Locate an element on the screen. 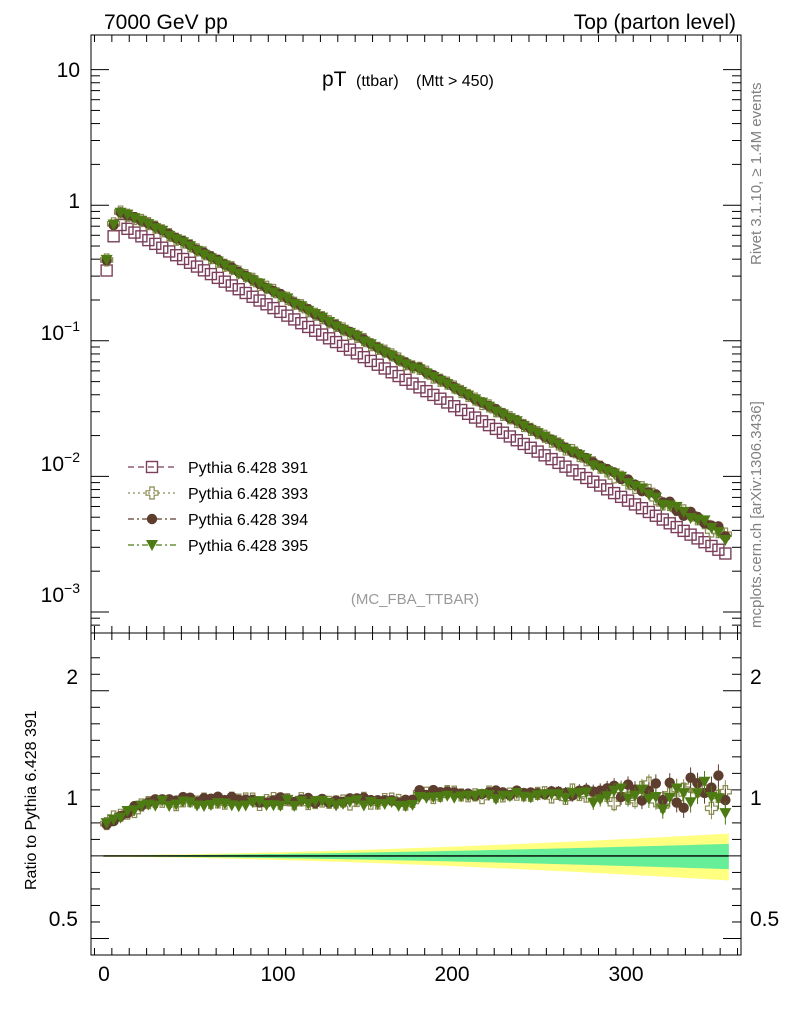 This screenshot has width=786, height=1024. mcplots-reference-label: mcplots.cern.ch [arXiv:1306.3436] is located at coordinates (756, 514).